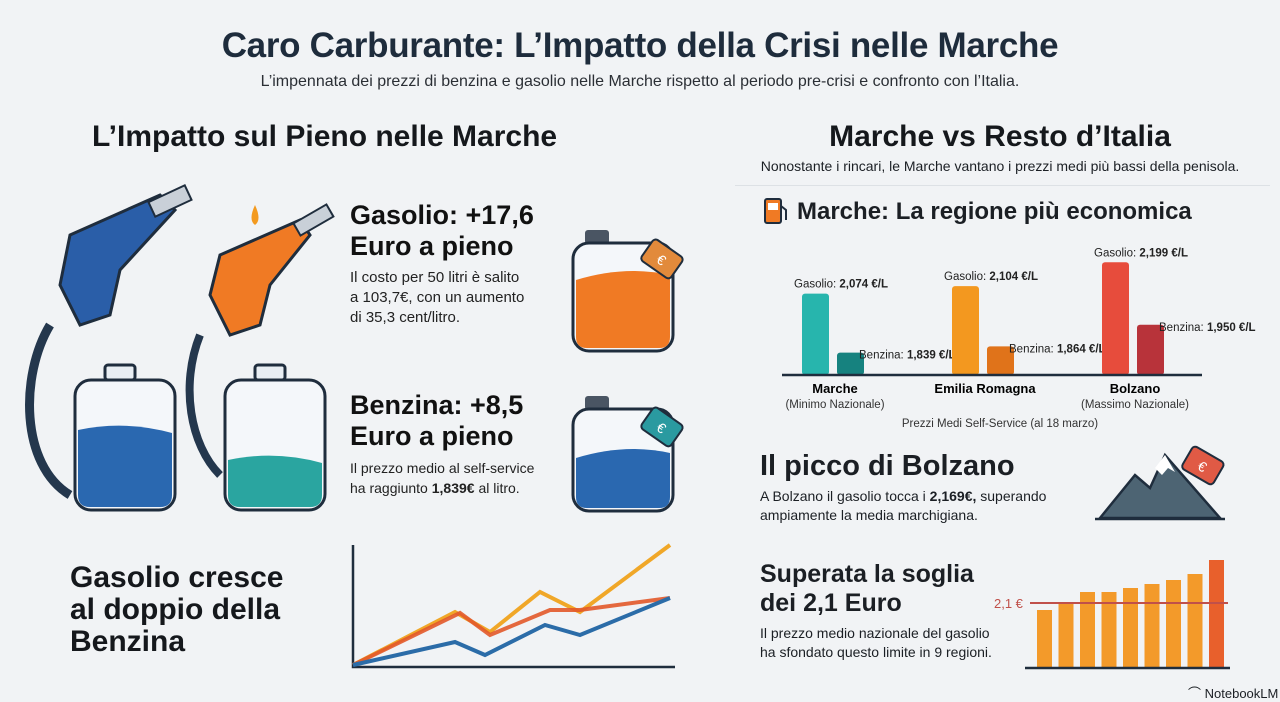  Describe the element at coordinates (834, 405) in the screenshot. I see `category-note: (Minimo Nazionale)` at that location.